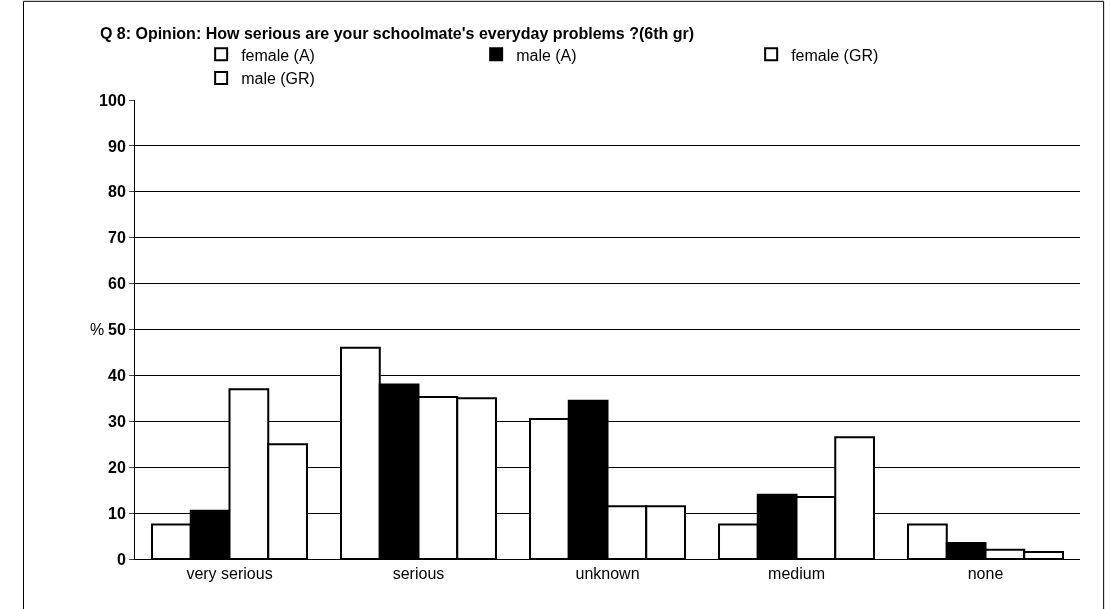 Image resolution: width=1110 pixels, height=609 pixels. What do you see at coordinates (229, 574) in the screenshot?
I see `x-tick-label: very serious` at bounding box center [229, 574].